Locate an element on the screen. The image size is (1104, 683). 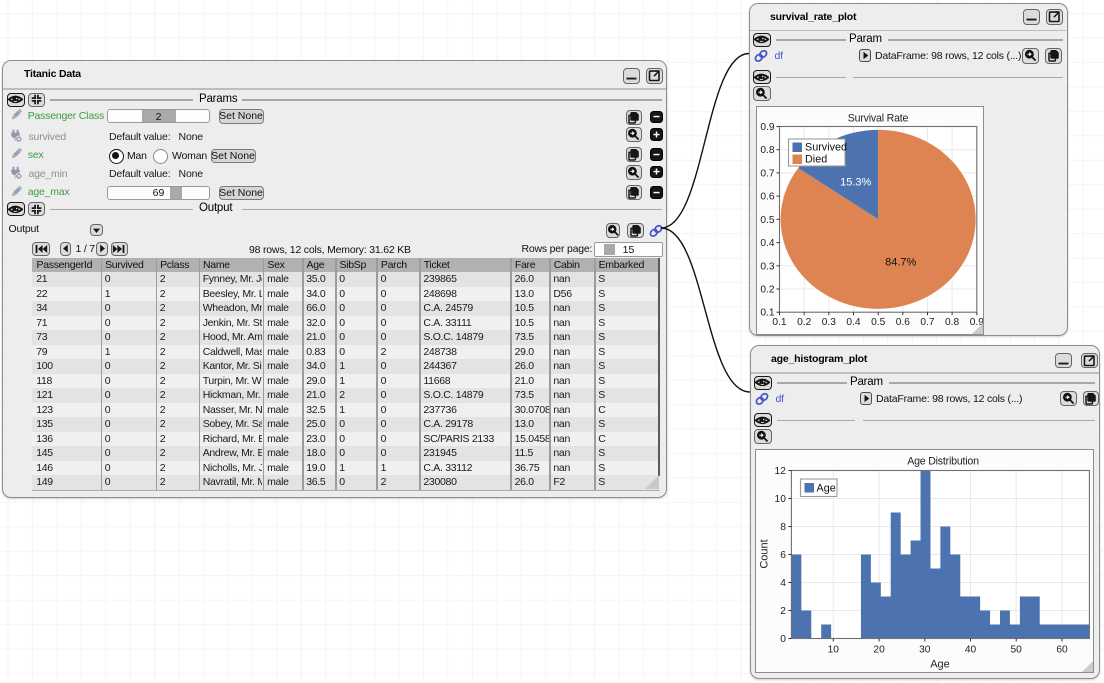
svg-text: Age Distribution is located at coordinates (943, 461).